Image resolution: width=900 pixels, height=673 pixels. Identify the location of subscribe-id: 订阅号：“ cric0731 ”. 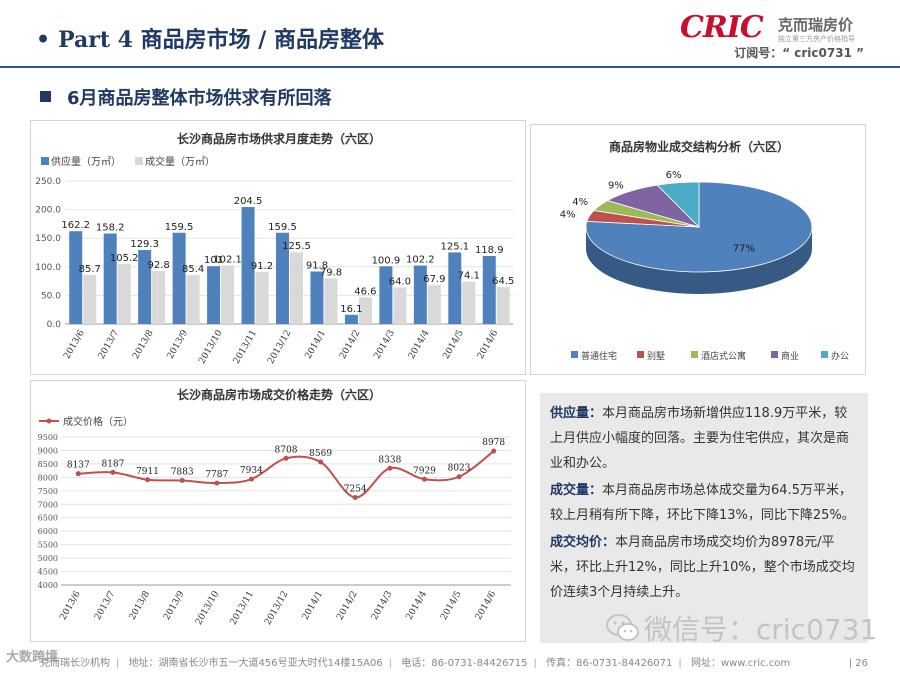
(799, 53).